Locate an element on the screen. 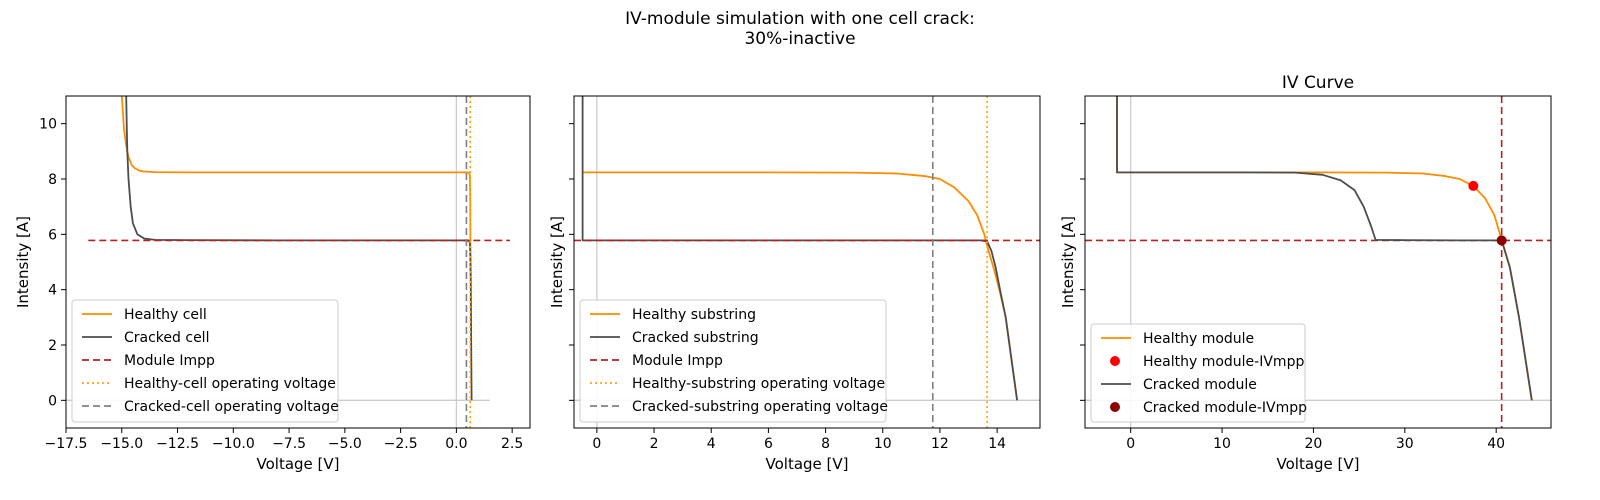 This screenshot has width=1600, height=500. legend-item: Cracked cell is located at coordinates (145, 338).